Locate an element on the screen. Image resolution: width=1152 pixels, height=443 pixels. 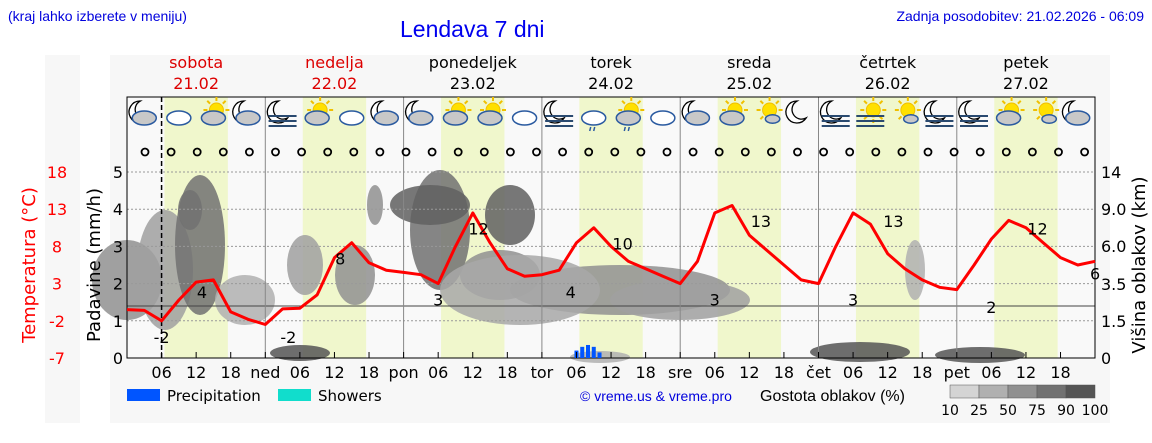
precip-tick-label: 1 is located at coordinates (118, 321).